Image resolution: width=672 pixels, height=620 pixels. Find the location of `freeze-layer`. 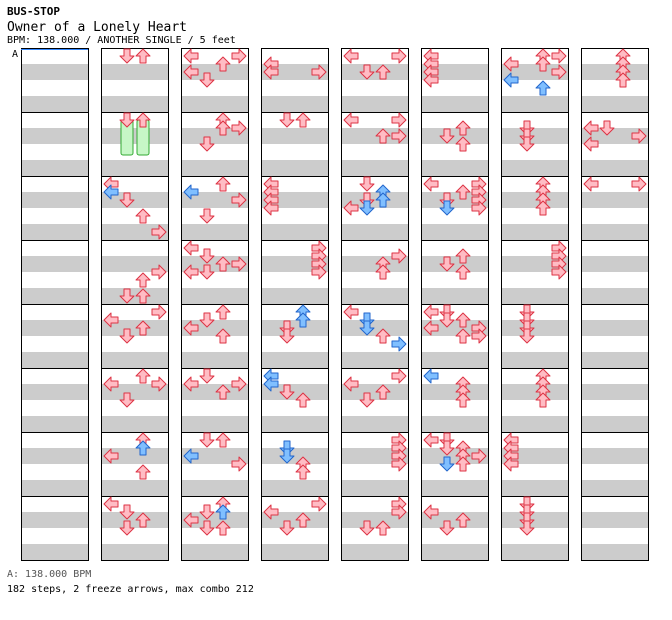

freeze-layer is located at coordinates (135, 137).